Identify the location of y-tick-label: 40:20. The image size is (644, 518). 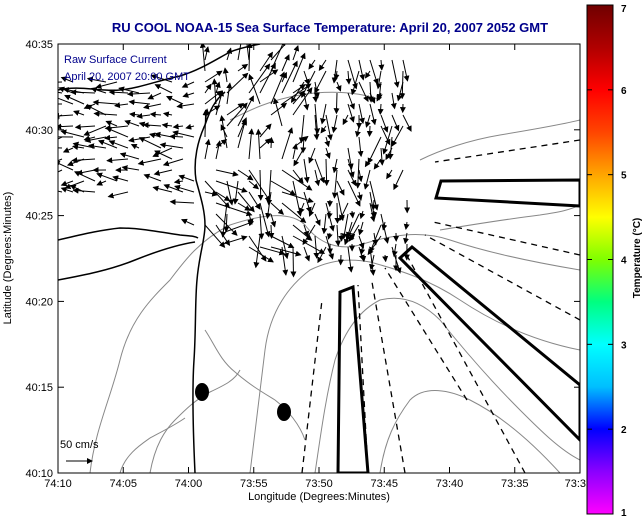
(39, 302).